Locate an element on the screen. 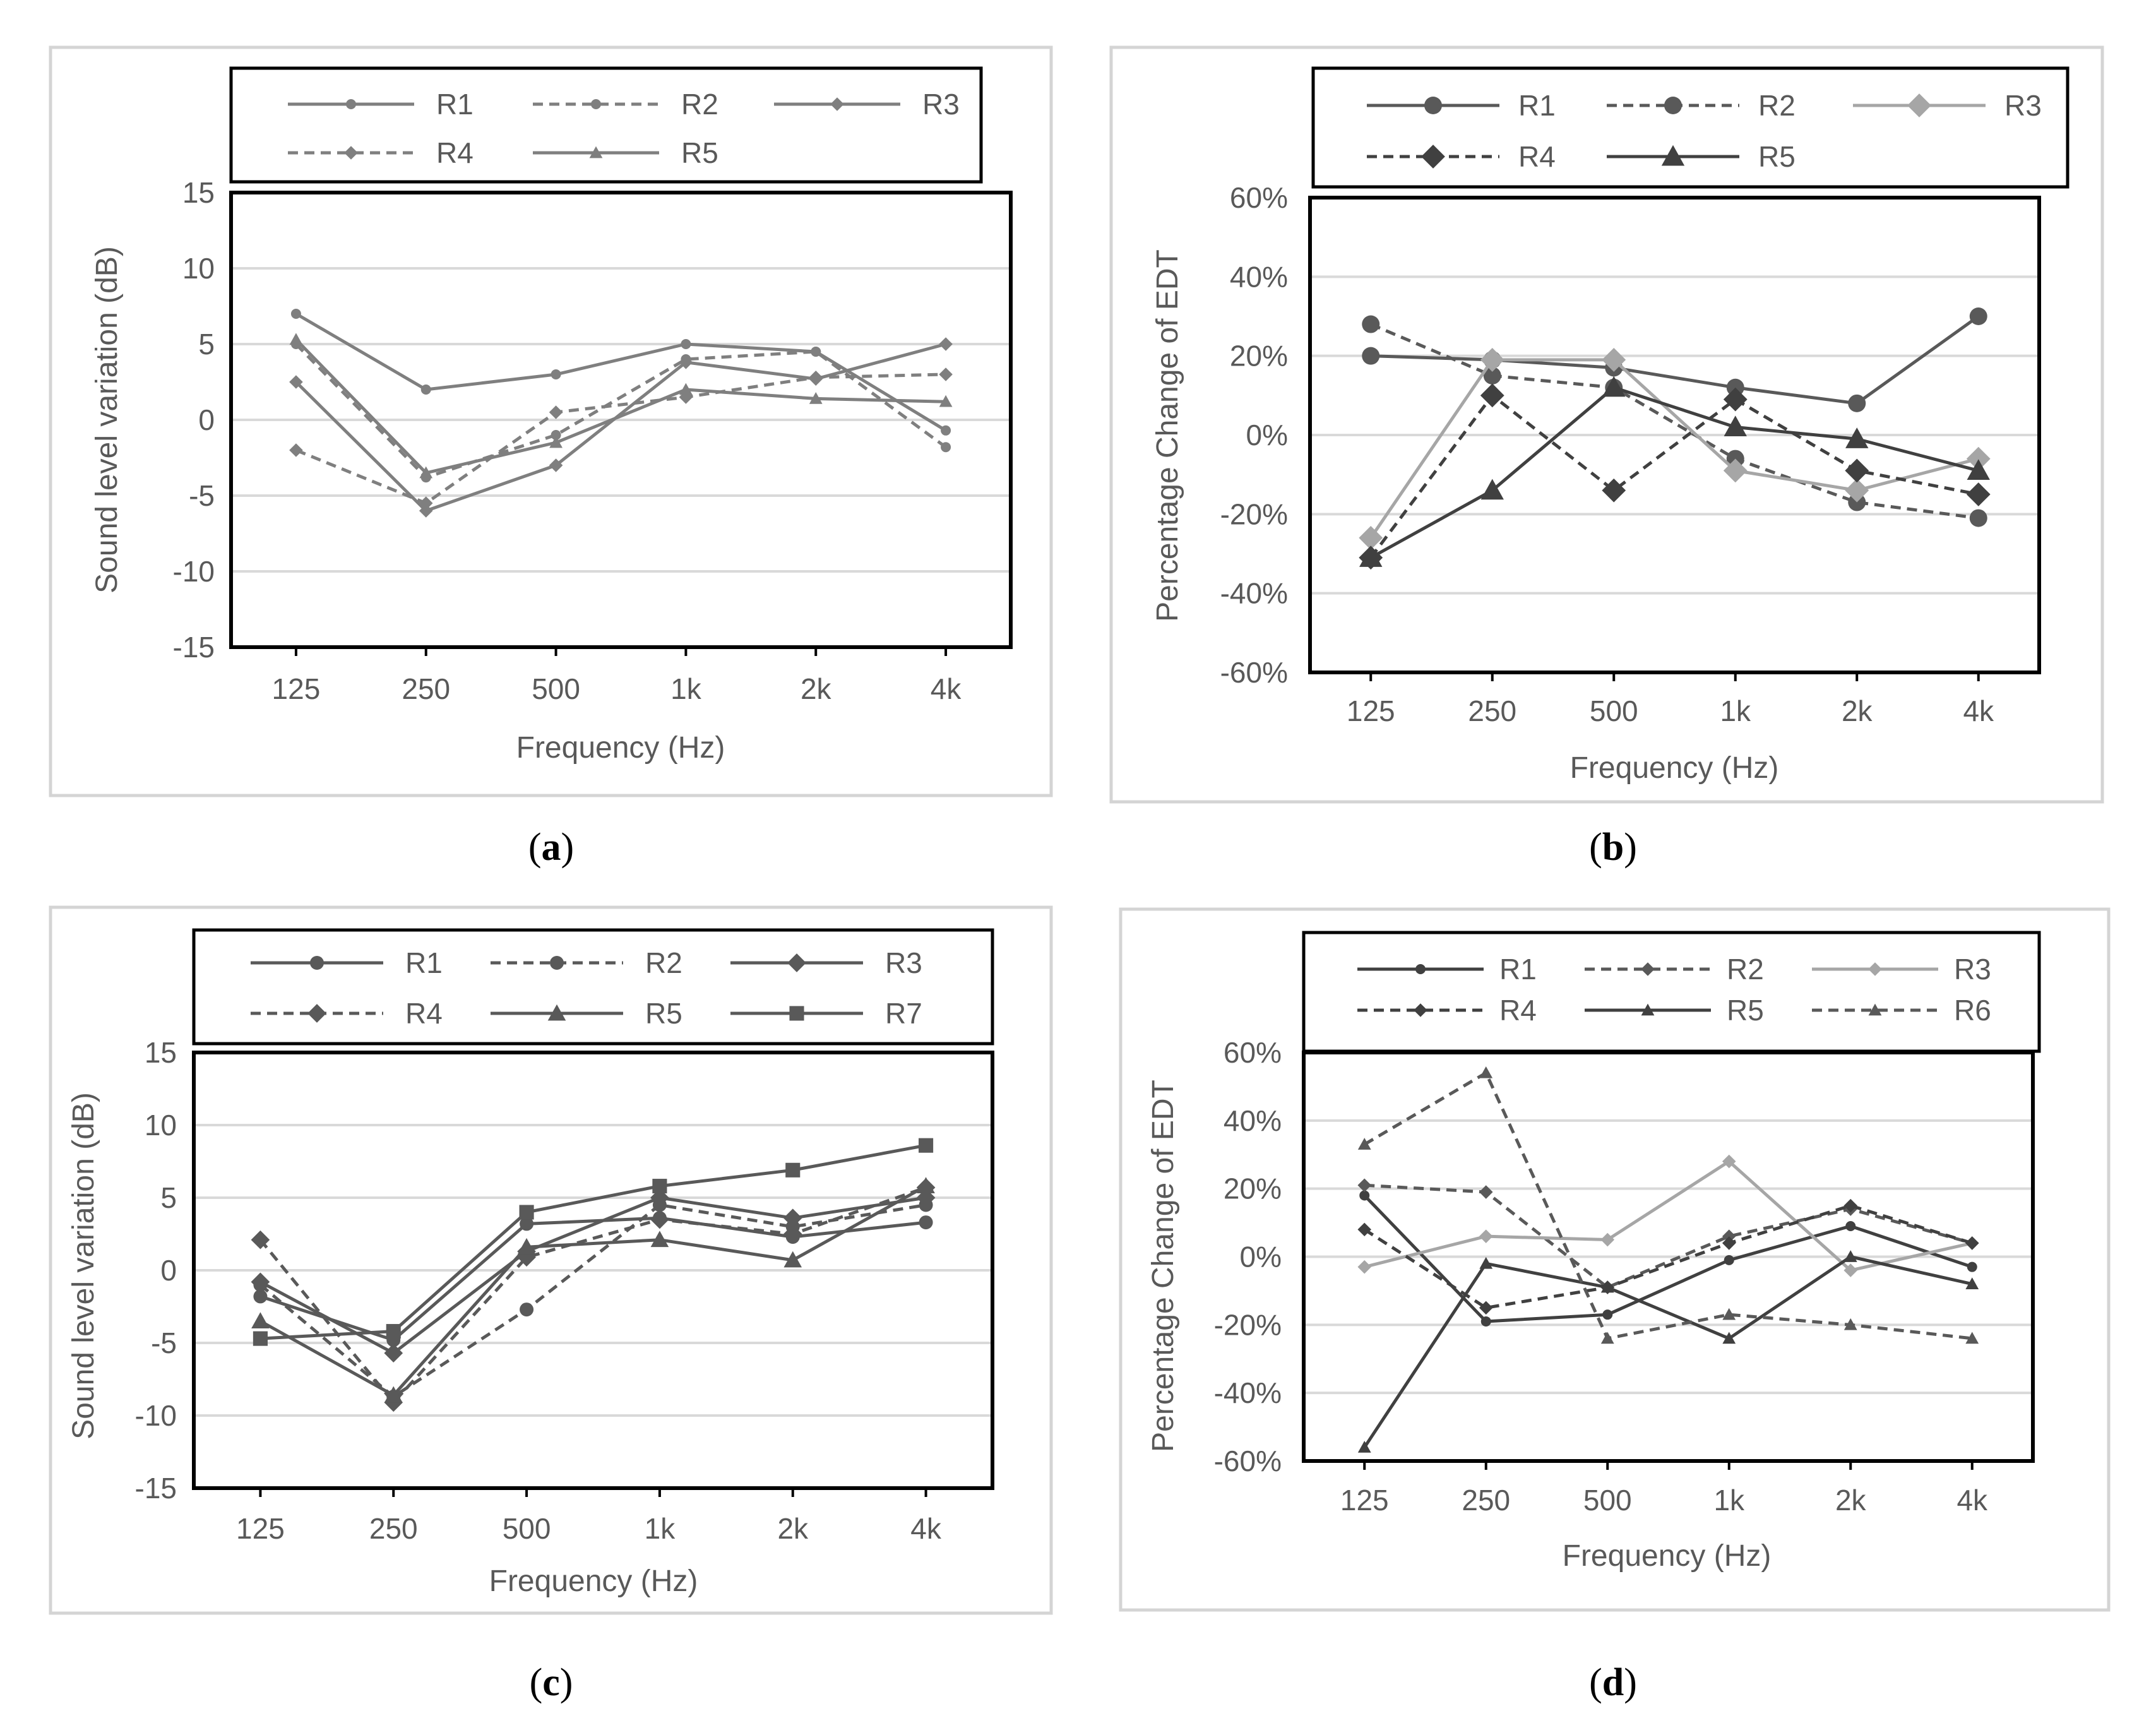 The image size is (2156, 1735). x-axis-title-b: Frequency (Hz) is located at coordinates (1674, 768).